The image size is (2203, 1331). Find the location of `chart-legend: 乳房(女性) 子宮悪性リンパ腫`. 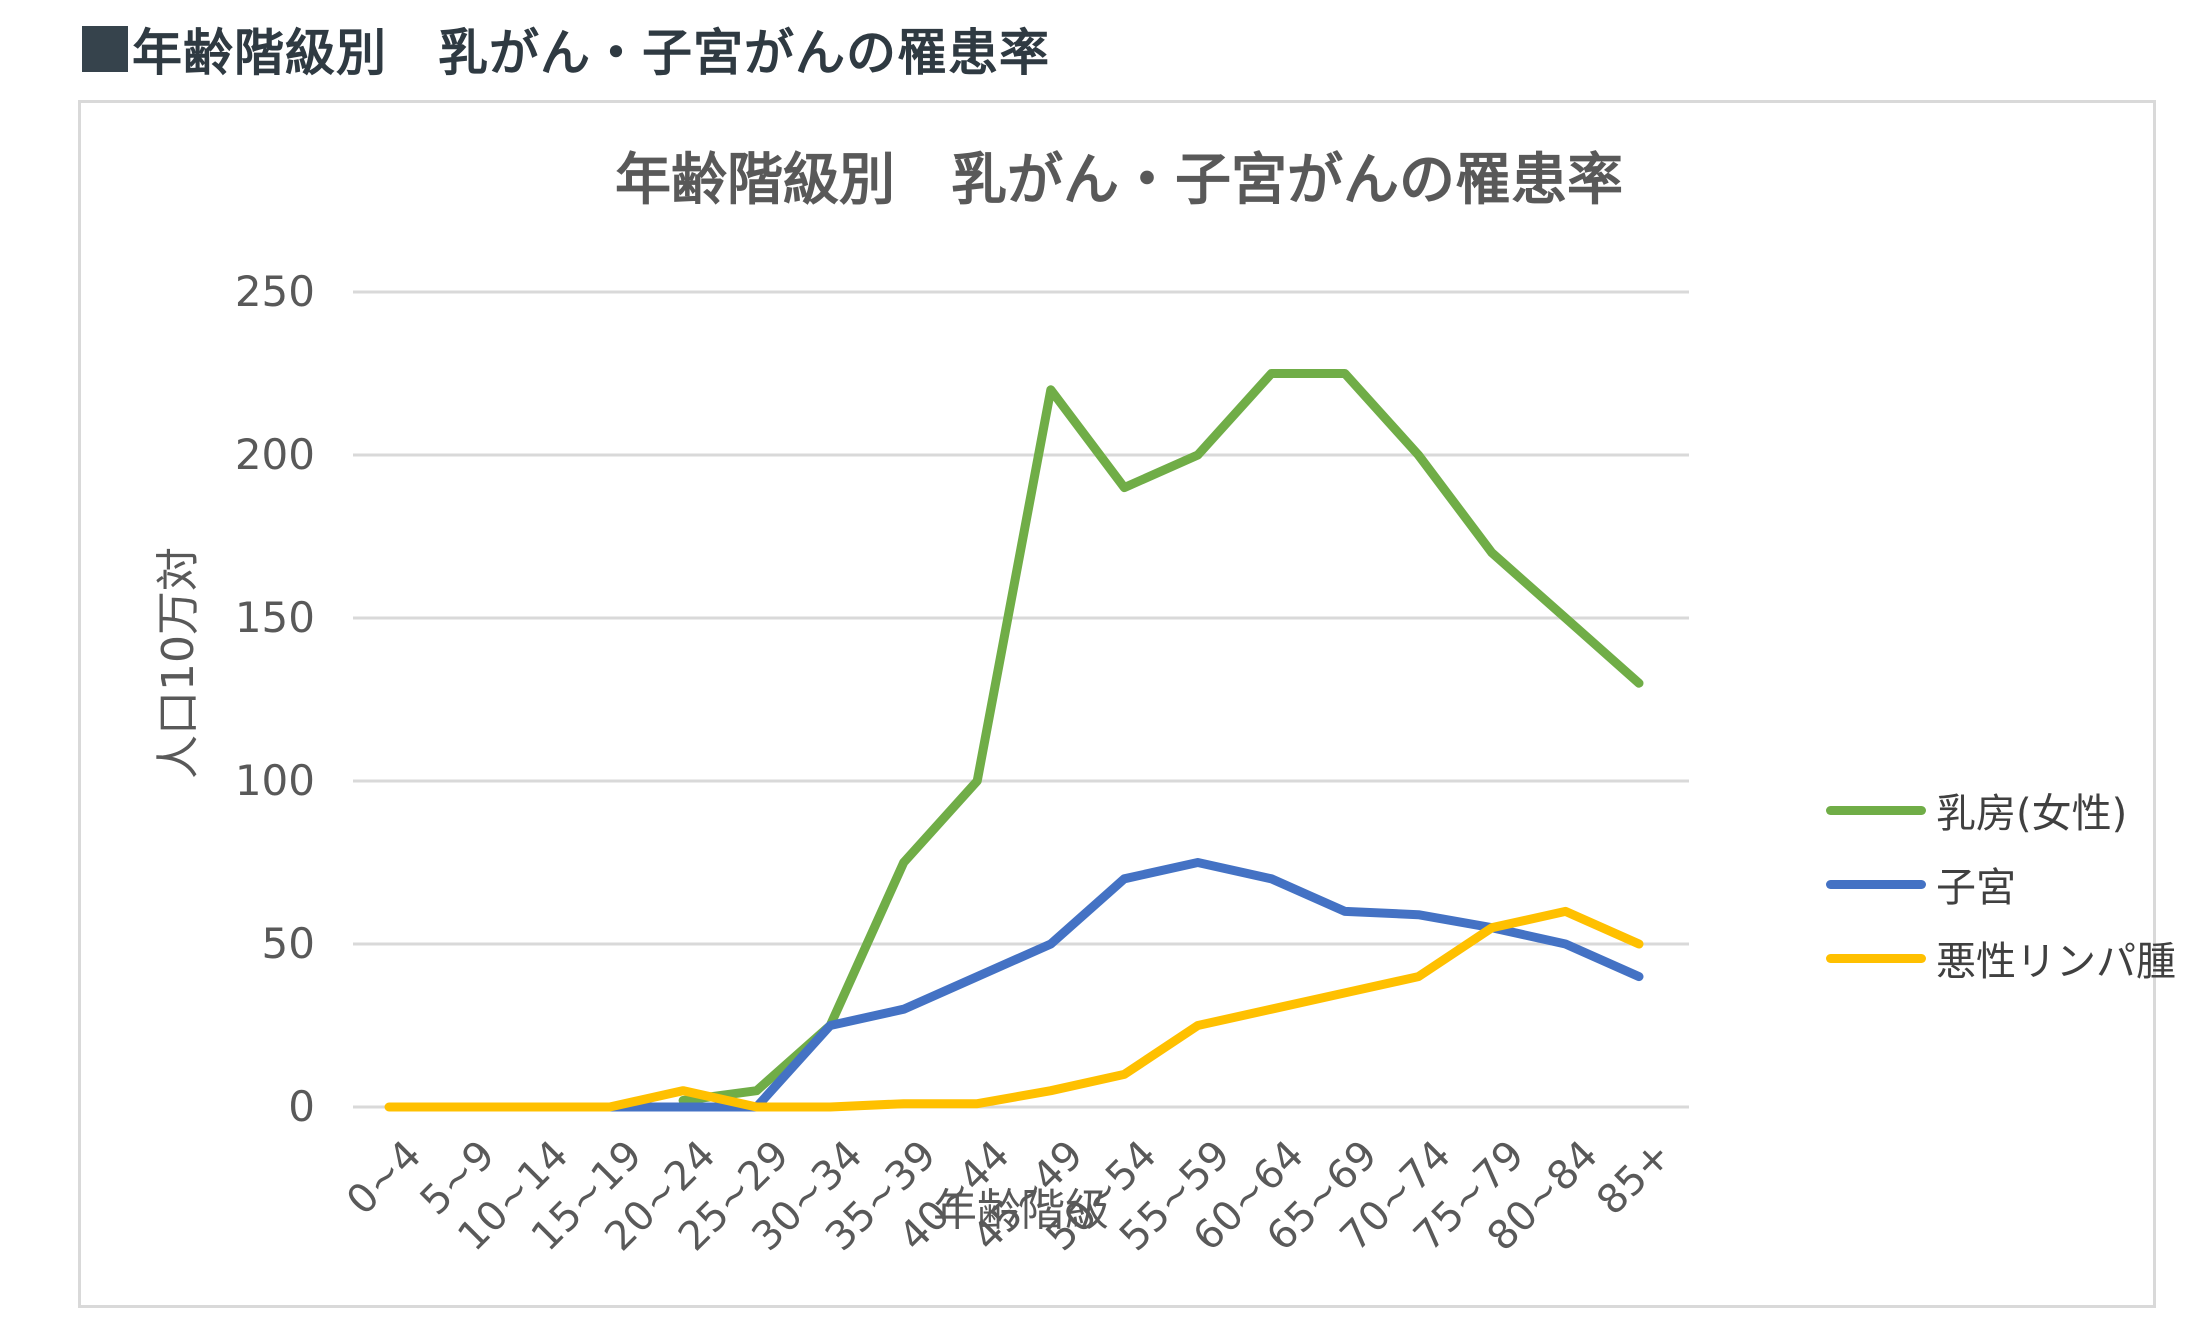

chart-legend: 乳房(女性) 子宮悪性リンパ腫 is located at coordinates (2001, 884).